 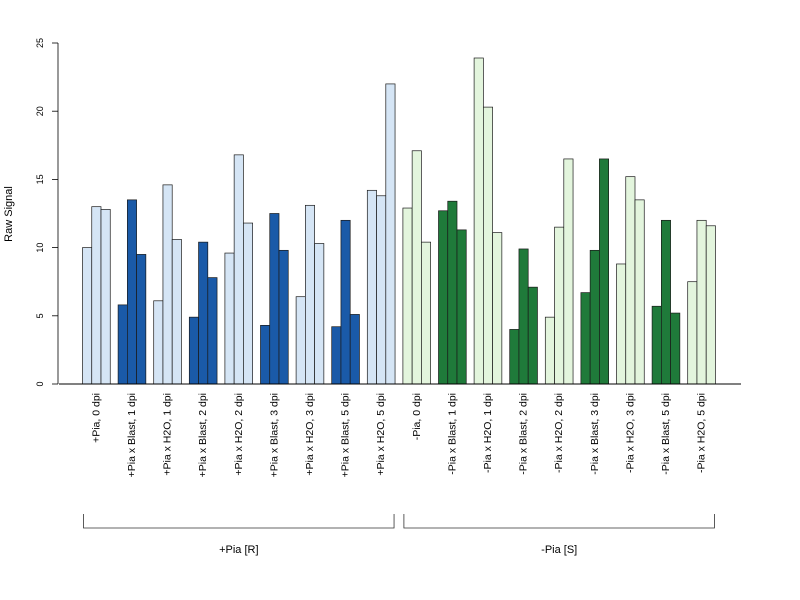 What do you see at coordinates (346, 435) in the screenshot?
I see `category-label: +Pia x Blast, 5 dpi` at bounding box center [346, 435].